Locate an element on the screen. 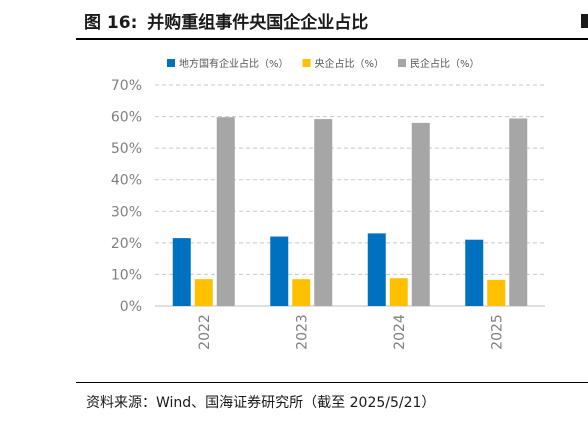 The width and height of the screenshot is (588, 424). title-rule is located at coordinates (332, 39).